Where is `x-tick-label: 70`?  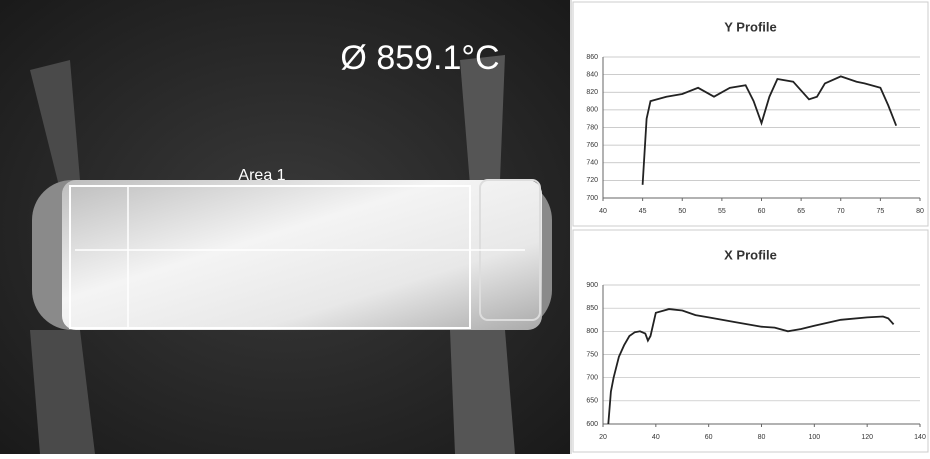
x-tick-label: 70 is located at coordinates (841, 211).